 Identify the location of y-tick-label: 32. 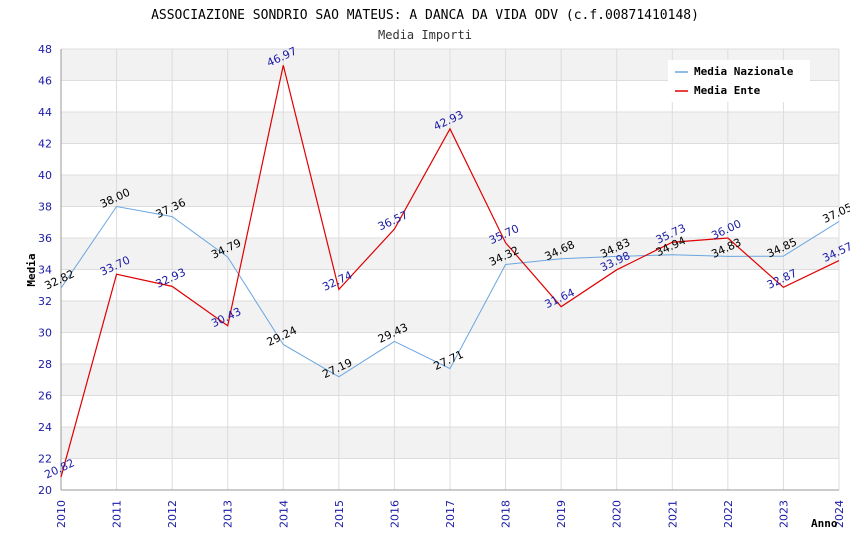
(45, 301).